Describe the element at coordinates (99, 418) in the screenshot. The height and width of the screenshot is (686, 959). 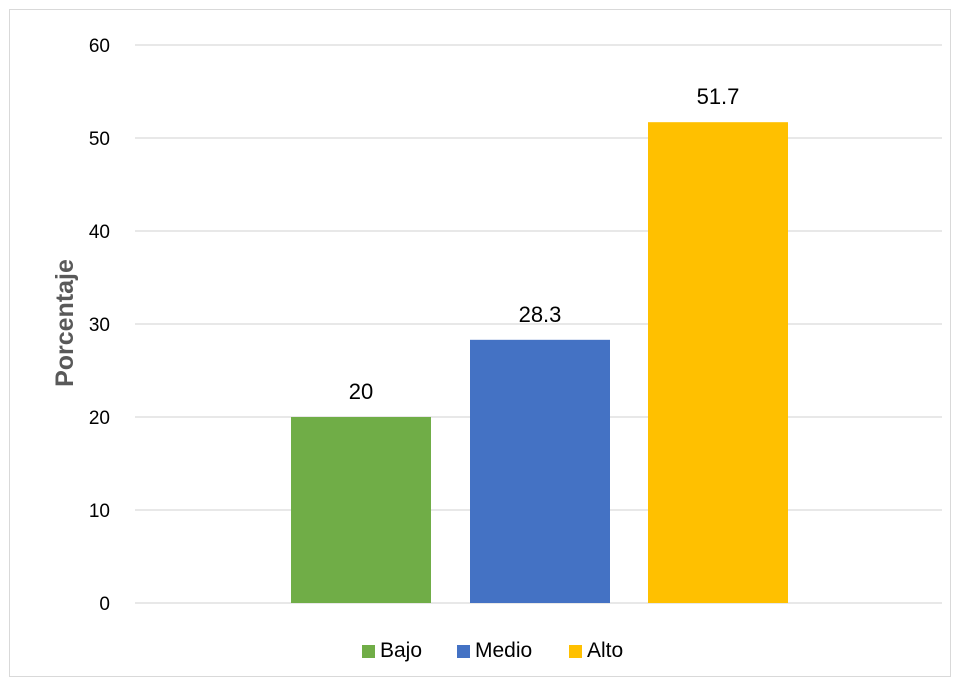
I see `y-tick-label: 20` at that location.